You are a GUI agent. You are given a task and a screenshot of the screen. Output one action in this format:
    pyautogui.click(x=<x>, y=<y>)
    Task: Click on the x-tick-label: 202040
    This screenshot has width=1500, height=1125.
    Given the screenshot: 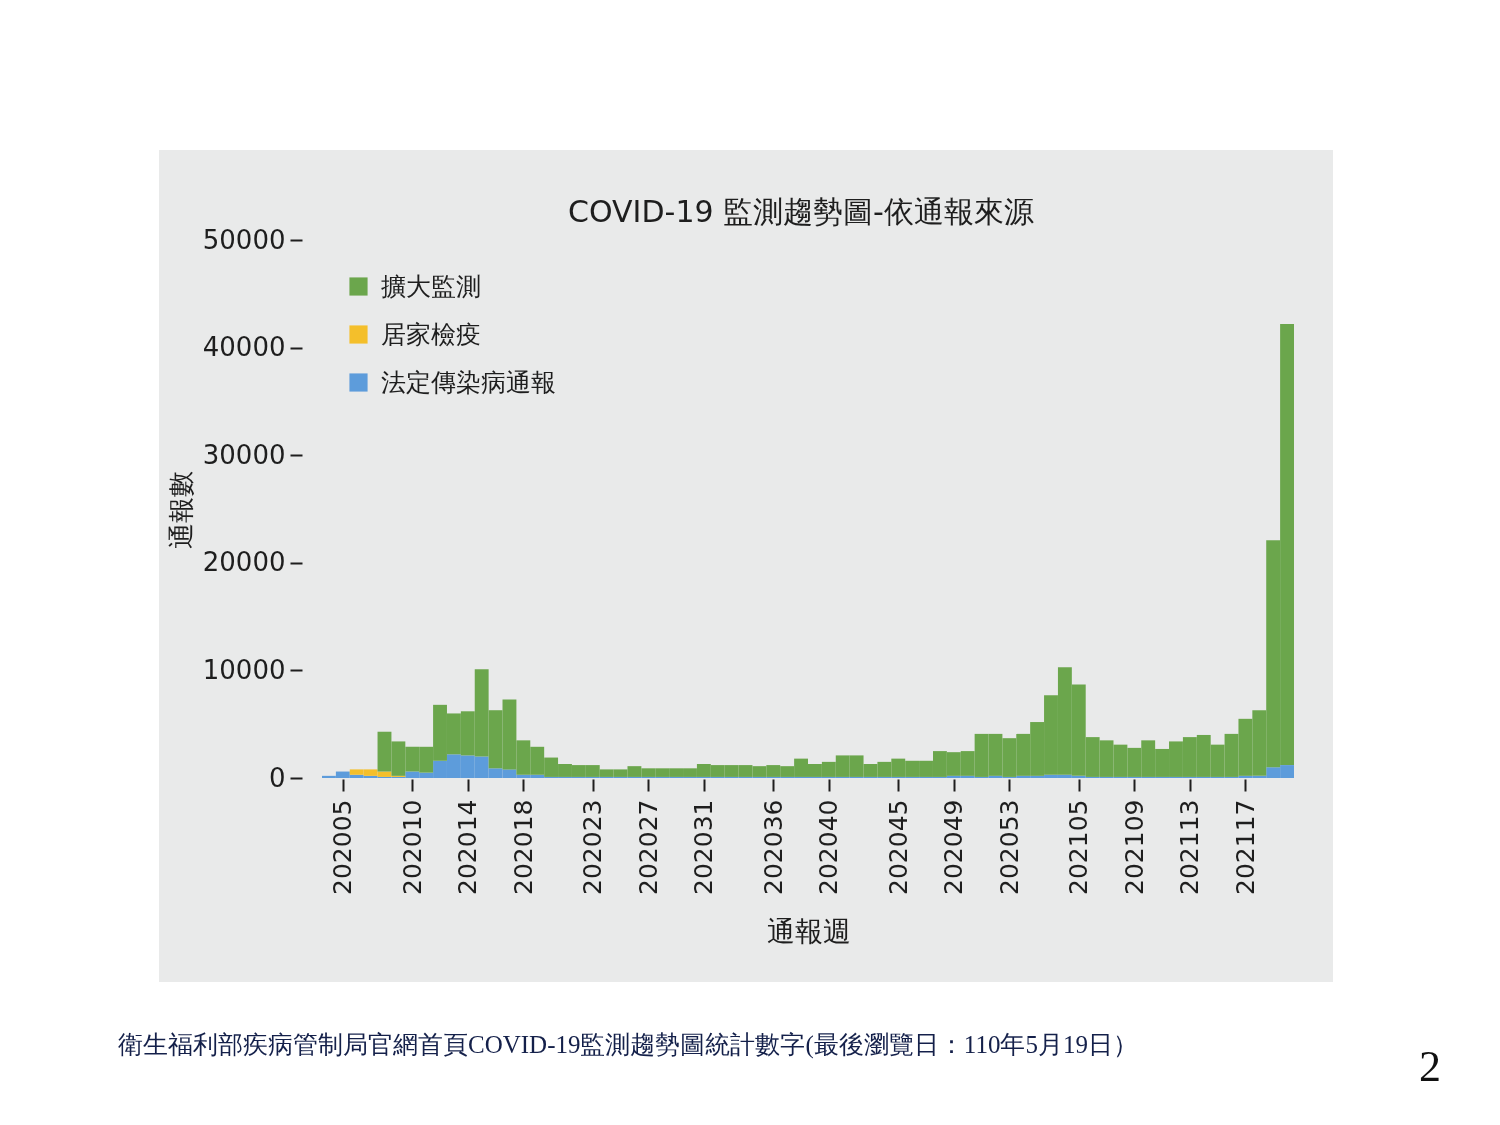 What is the action you would take?
    pyautogui.click(x=829, y=847)
    